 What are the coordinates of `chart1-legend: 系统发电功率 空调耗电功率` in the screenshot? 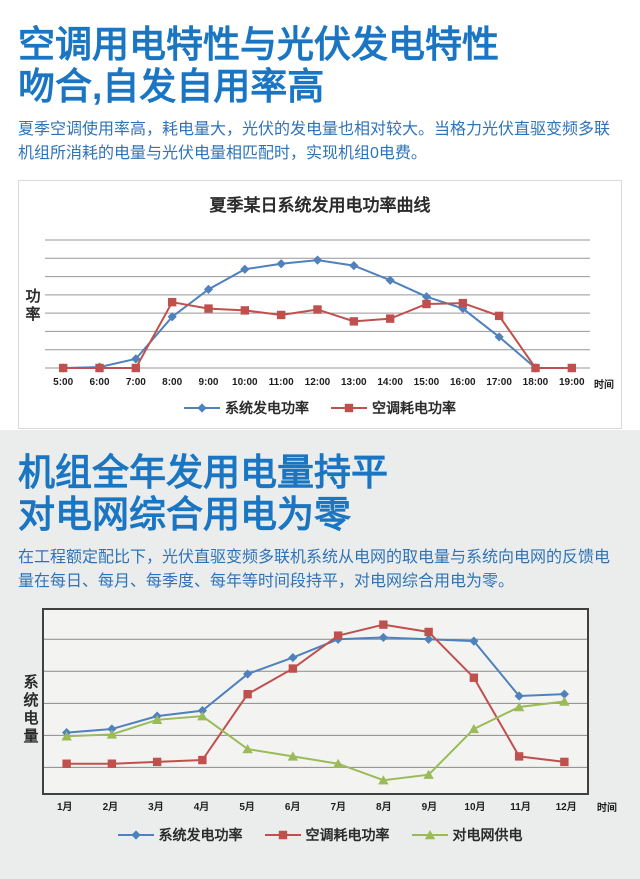 It's located at (320, 408).